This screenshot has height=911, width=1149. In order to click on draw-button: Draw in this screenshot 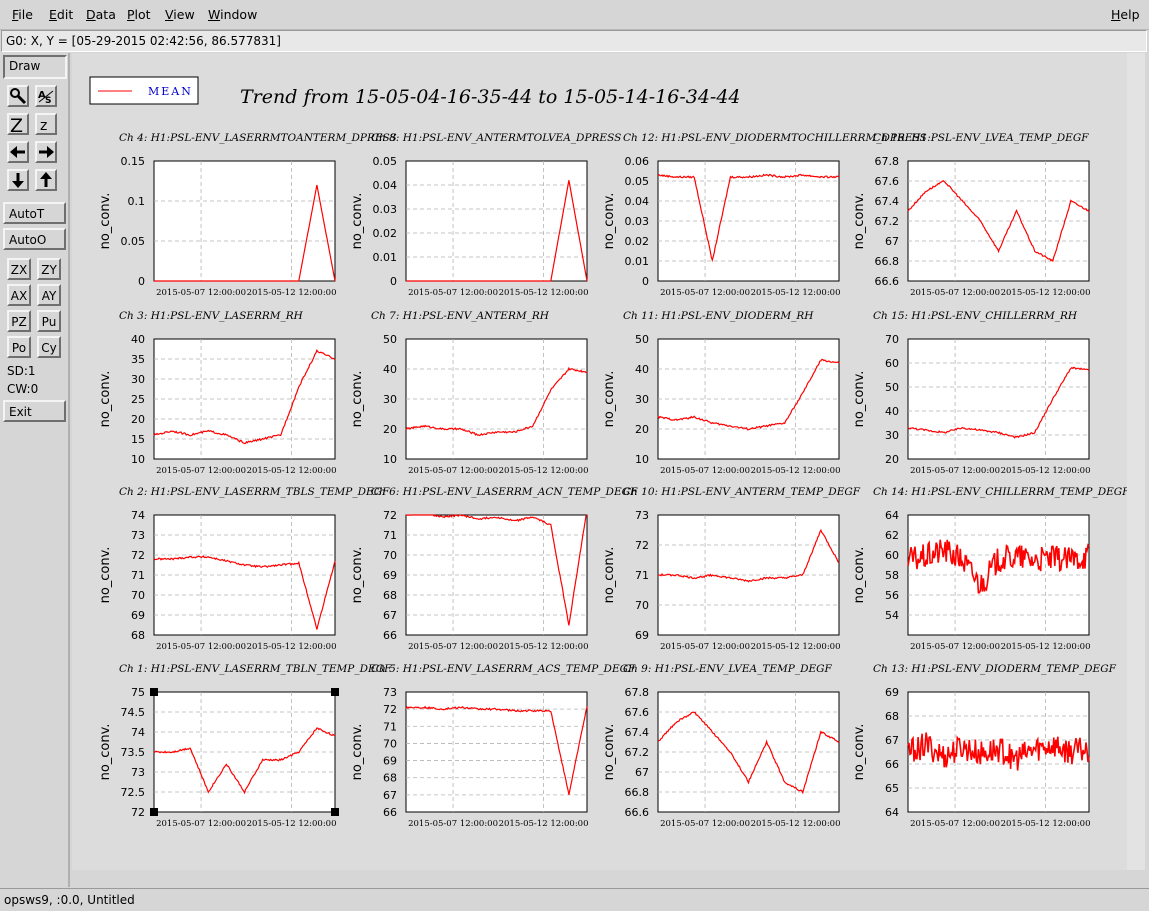, I will do `click(35, 67)`.